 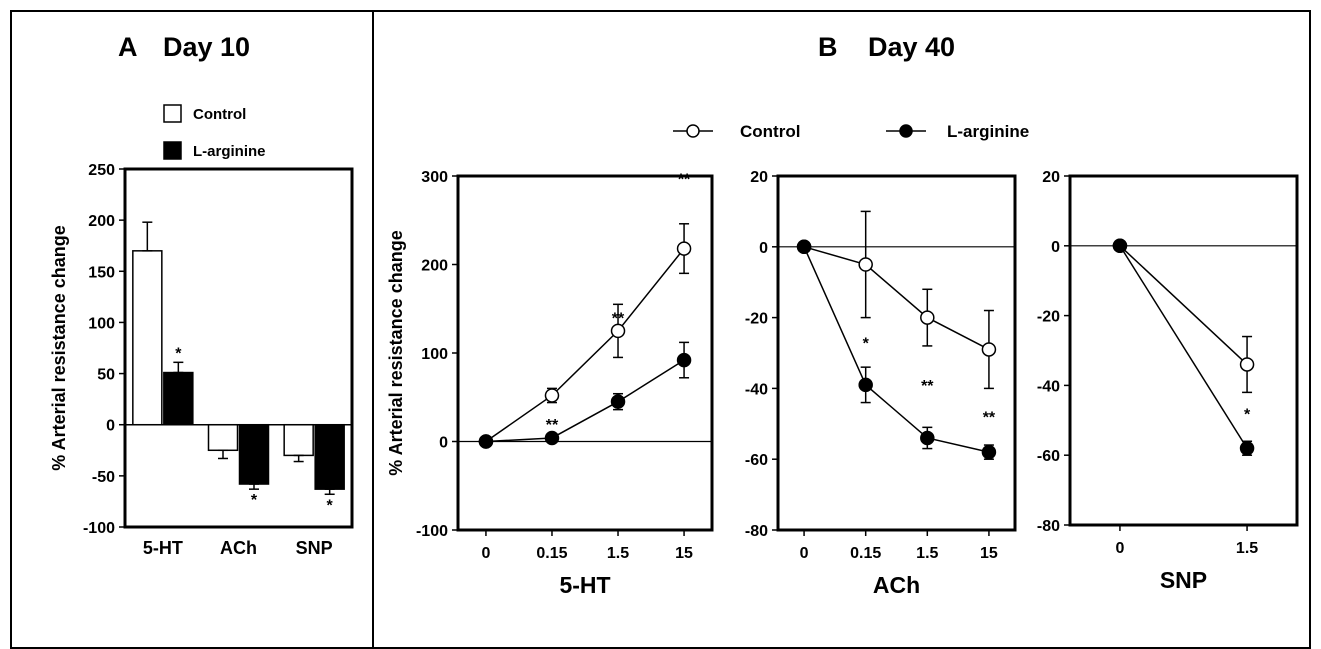 I want to click on chart-a-ytick-label: 250, so click(x=101, y=170).